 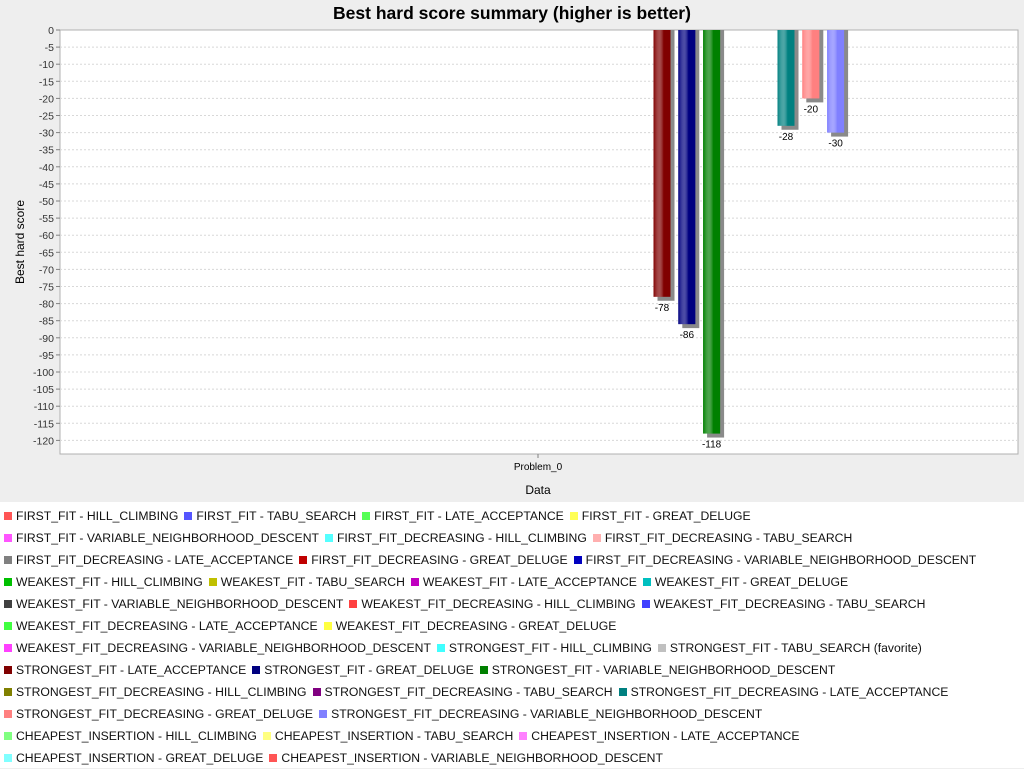 What do you see at coordinates (523, 582) in the screenshot?
I see `legend-item: WEAKEST_FIT - LATE_ACCEPTANCE` at bounding box center [523, 582].